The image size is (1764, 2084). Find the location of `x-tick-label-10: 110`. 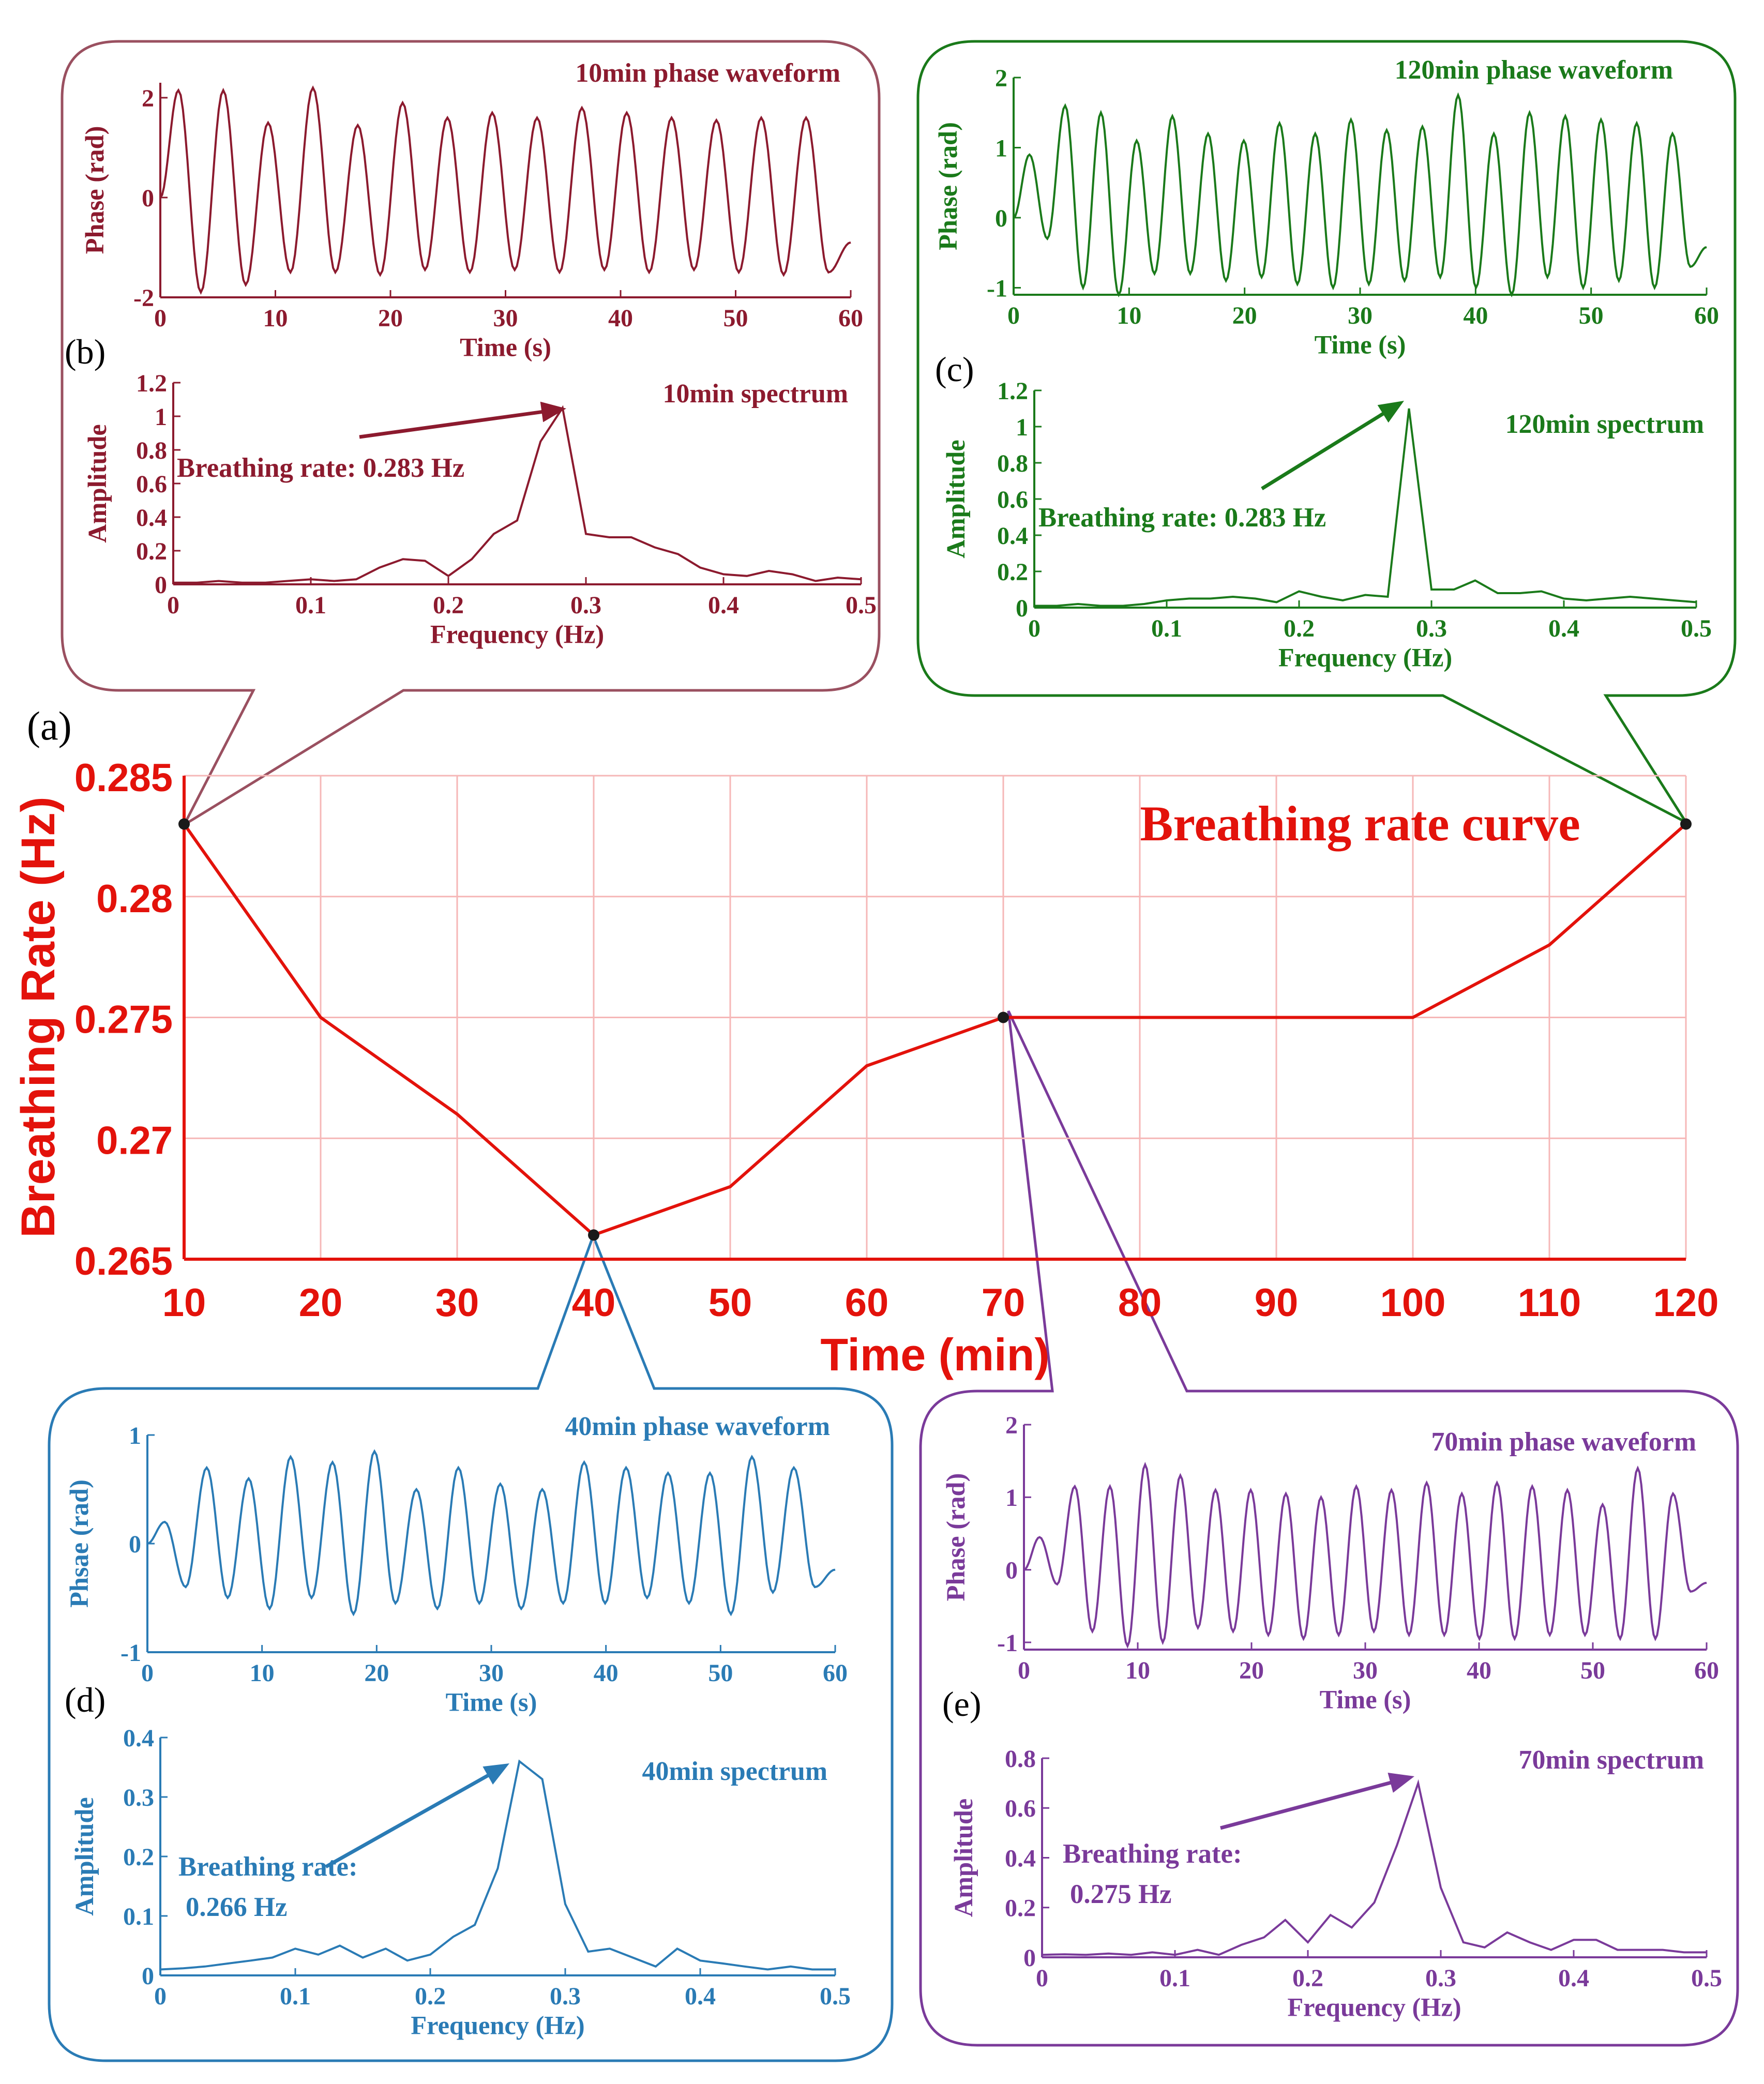

x-tick-label-10: 110 is located at coordinates (1549, 1303).